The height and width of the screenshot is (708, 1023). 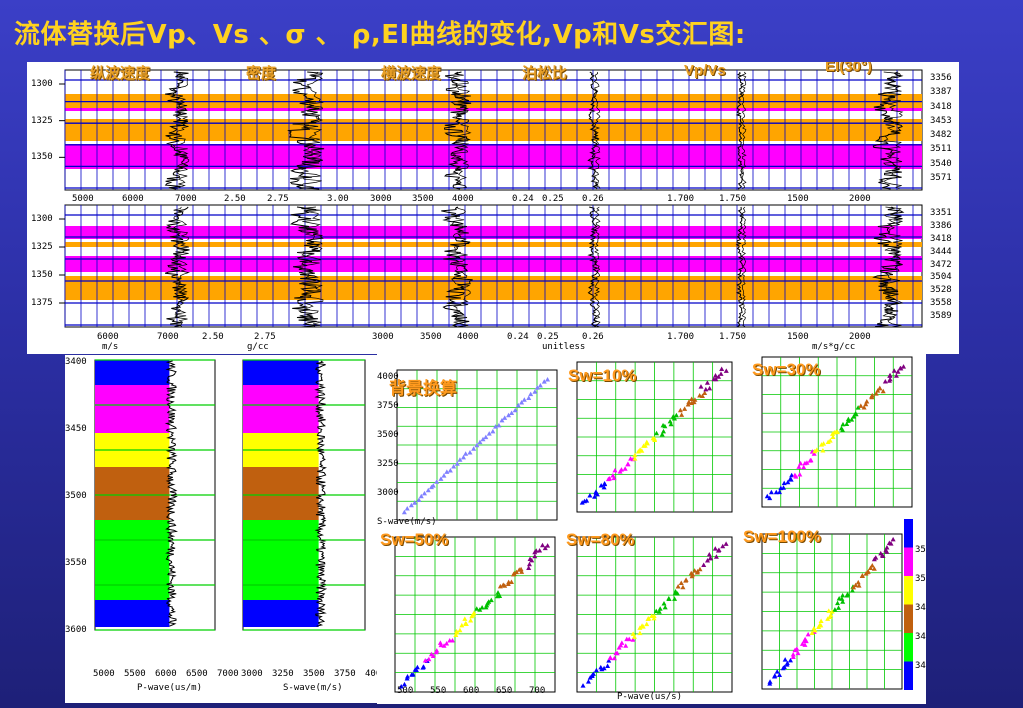 I want to click on top-right-tick: 3453, so click(x=941, y=120).